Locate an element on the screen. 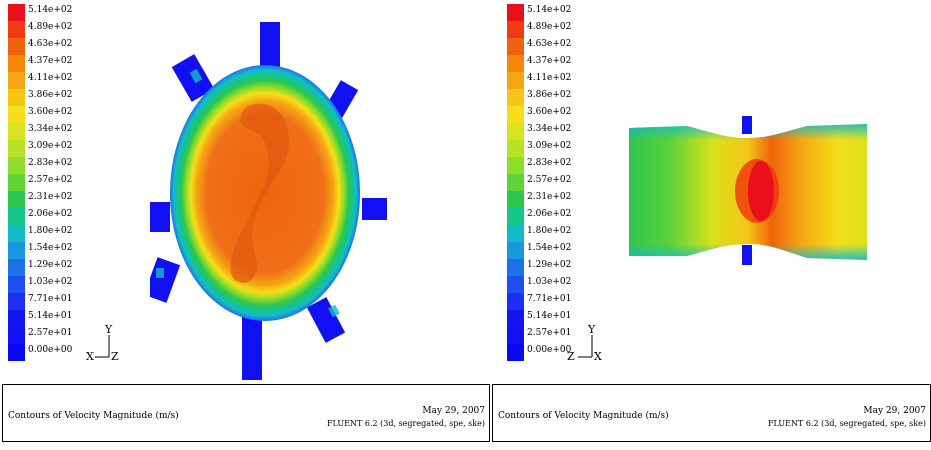 Image resolution: width=931 pixels, height=450 pixels. legend-value-label: 1.80e+02 is located at coordinates (549, 231).